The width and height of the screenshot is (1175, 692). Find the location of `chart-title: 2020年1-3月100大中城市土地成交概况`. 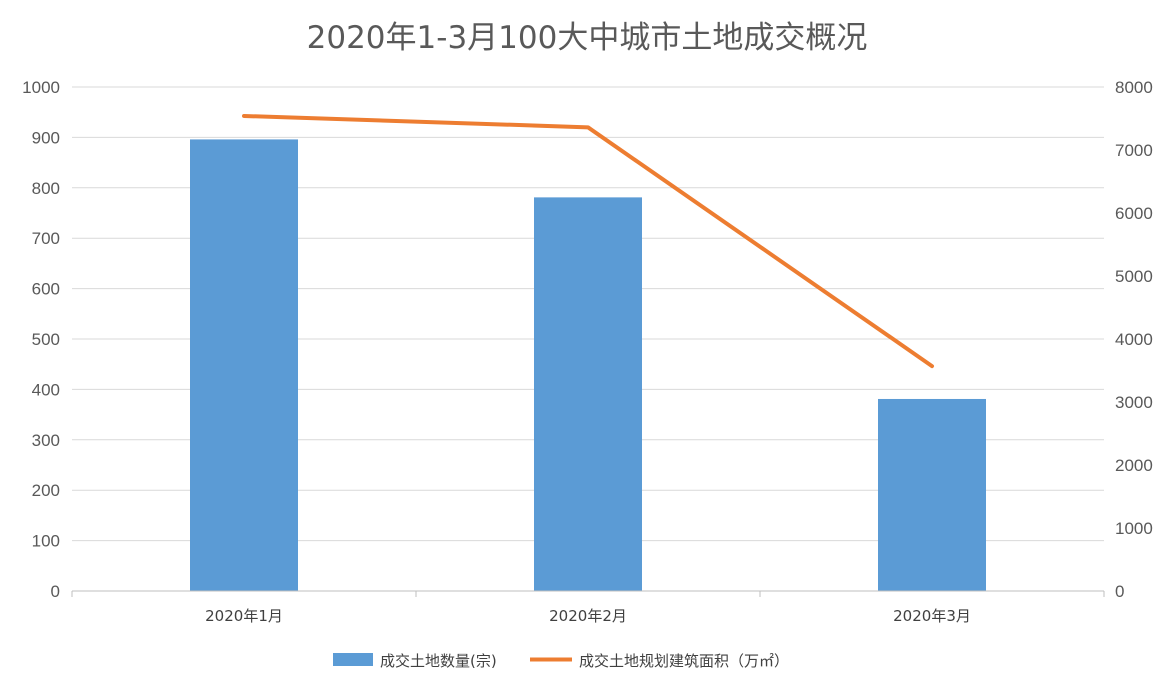

chart-title: 2020年1-3月100大中城市土地成交概况 is located at coordinates (587, 38).